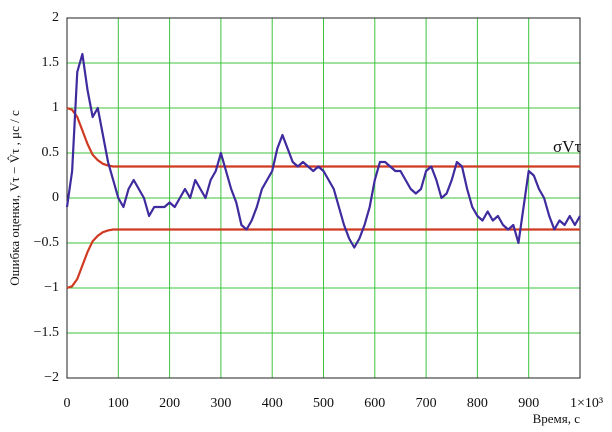 The width and height of the screenshot is (612, 432). What do you see at coordinates (374, 403) in the screenshot?
I see `x-tick-label: 600` at bounding box center [374, 403].